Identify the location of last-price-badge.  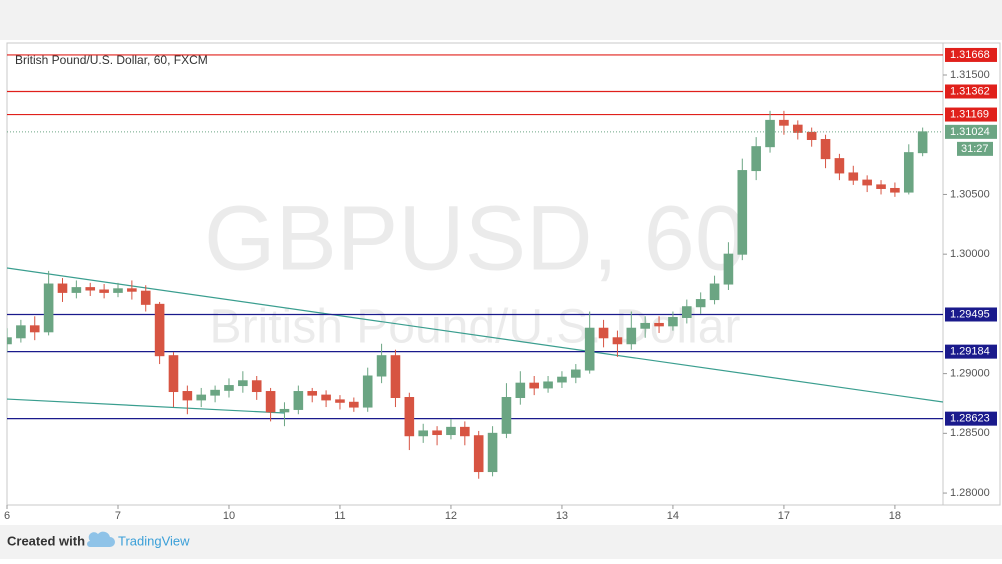
(971, 131).